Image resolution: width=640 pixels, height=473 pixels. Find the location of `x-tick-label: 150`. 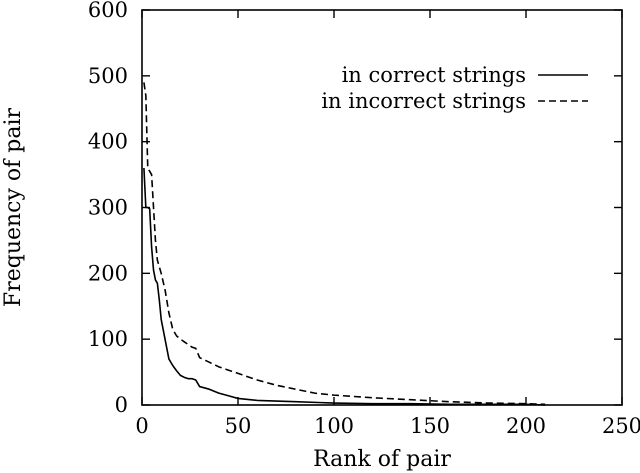

x-tick-label: 150 is located at coordinates (430, 426).